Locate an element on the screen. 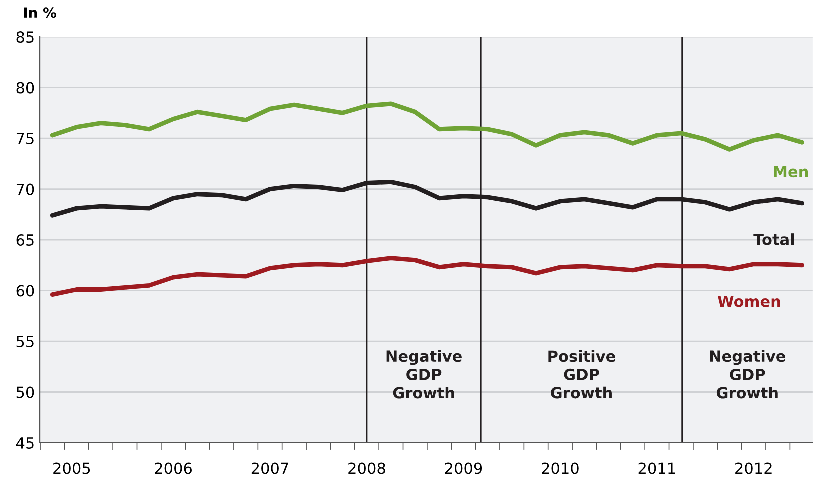 The width and height of the screenshot is (817, 481). x-tick-label: 2006 is located at coordinates (173, 468).